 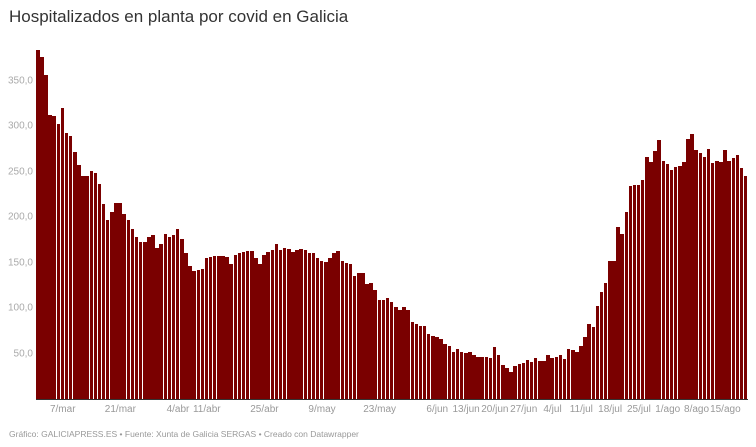 I want to click on x-tick-label: 4/abr, so click(x=178, y=409).